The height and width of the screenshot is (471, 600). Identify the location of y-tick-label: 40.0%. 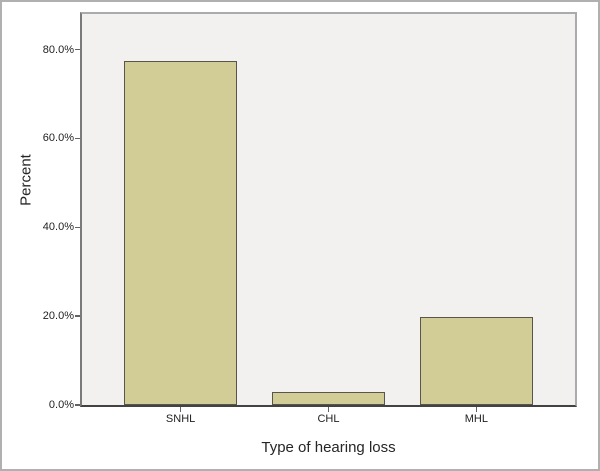
(58, 227).